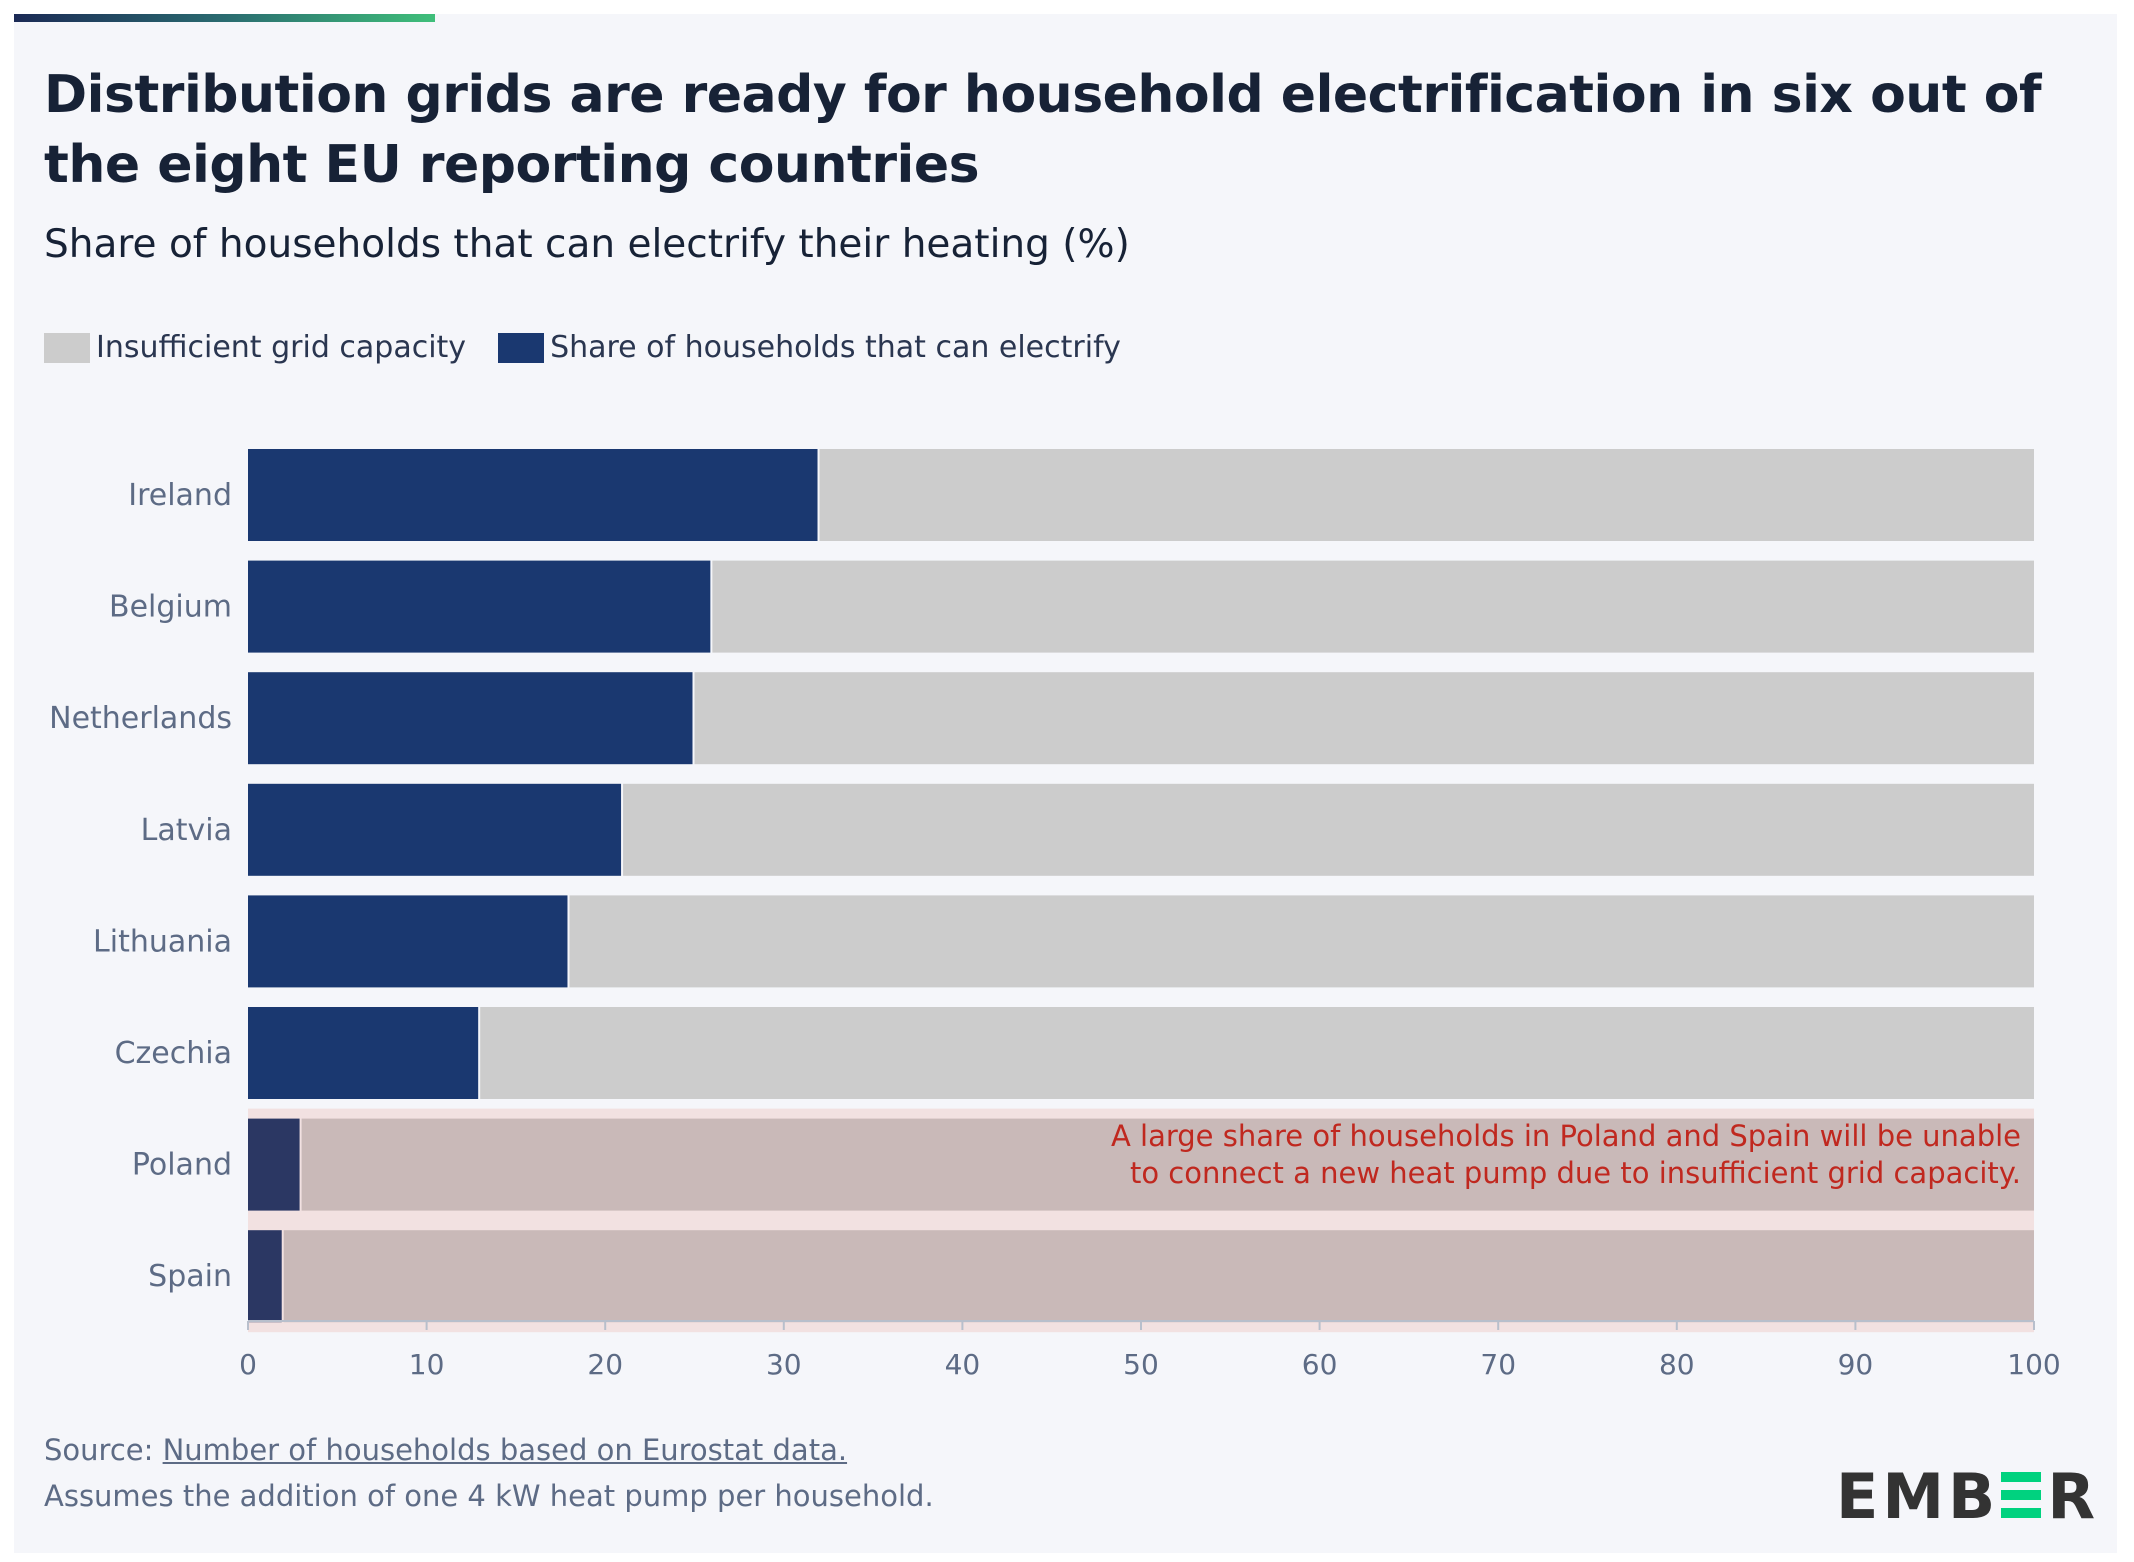 The image size is (2134, 1562). I want to click on bar-ireland-insufficient, so click(1426, 495).